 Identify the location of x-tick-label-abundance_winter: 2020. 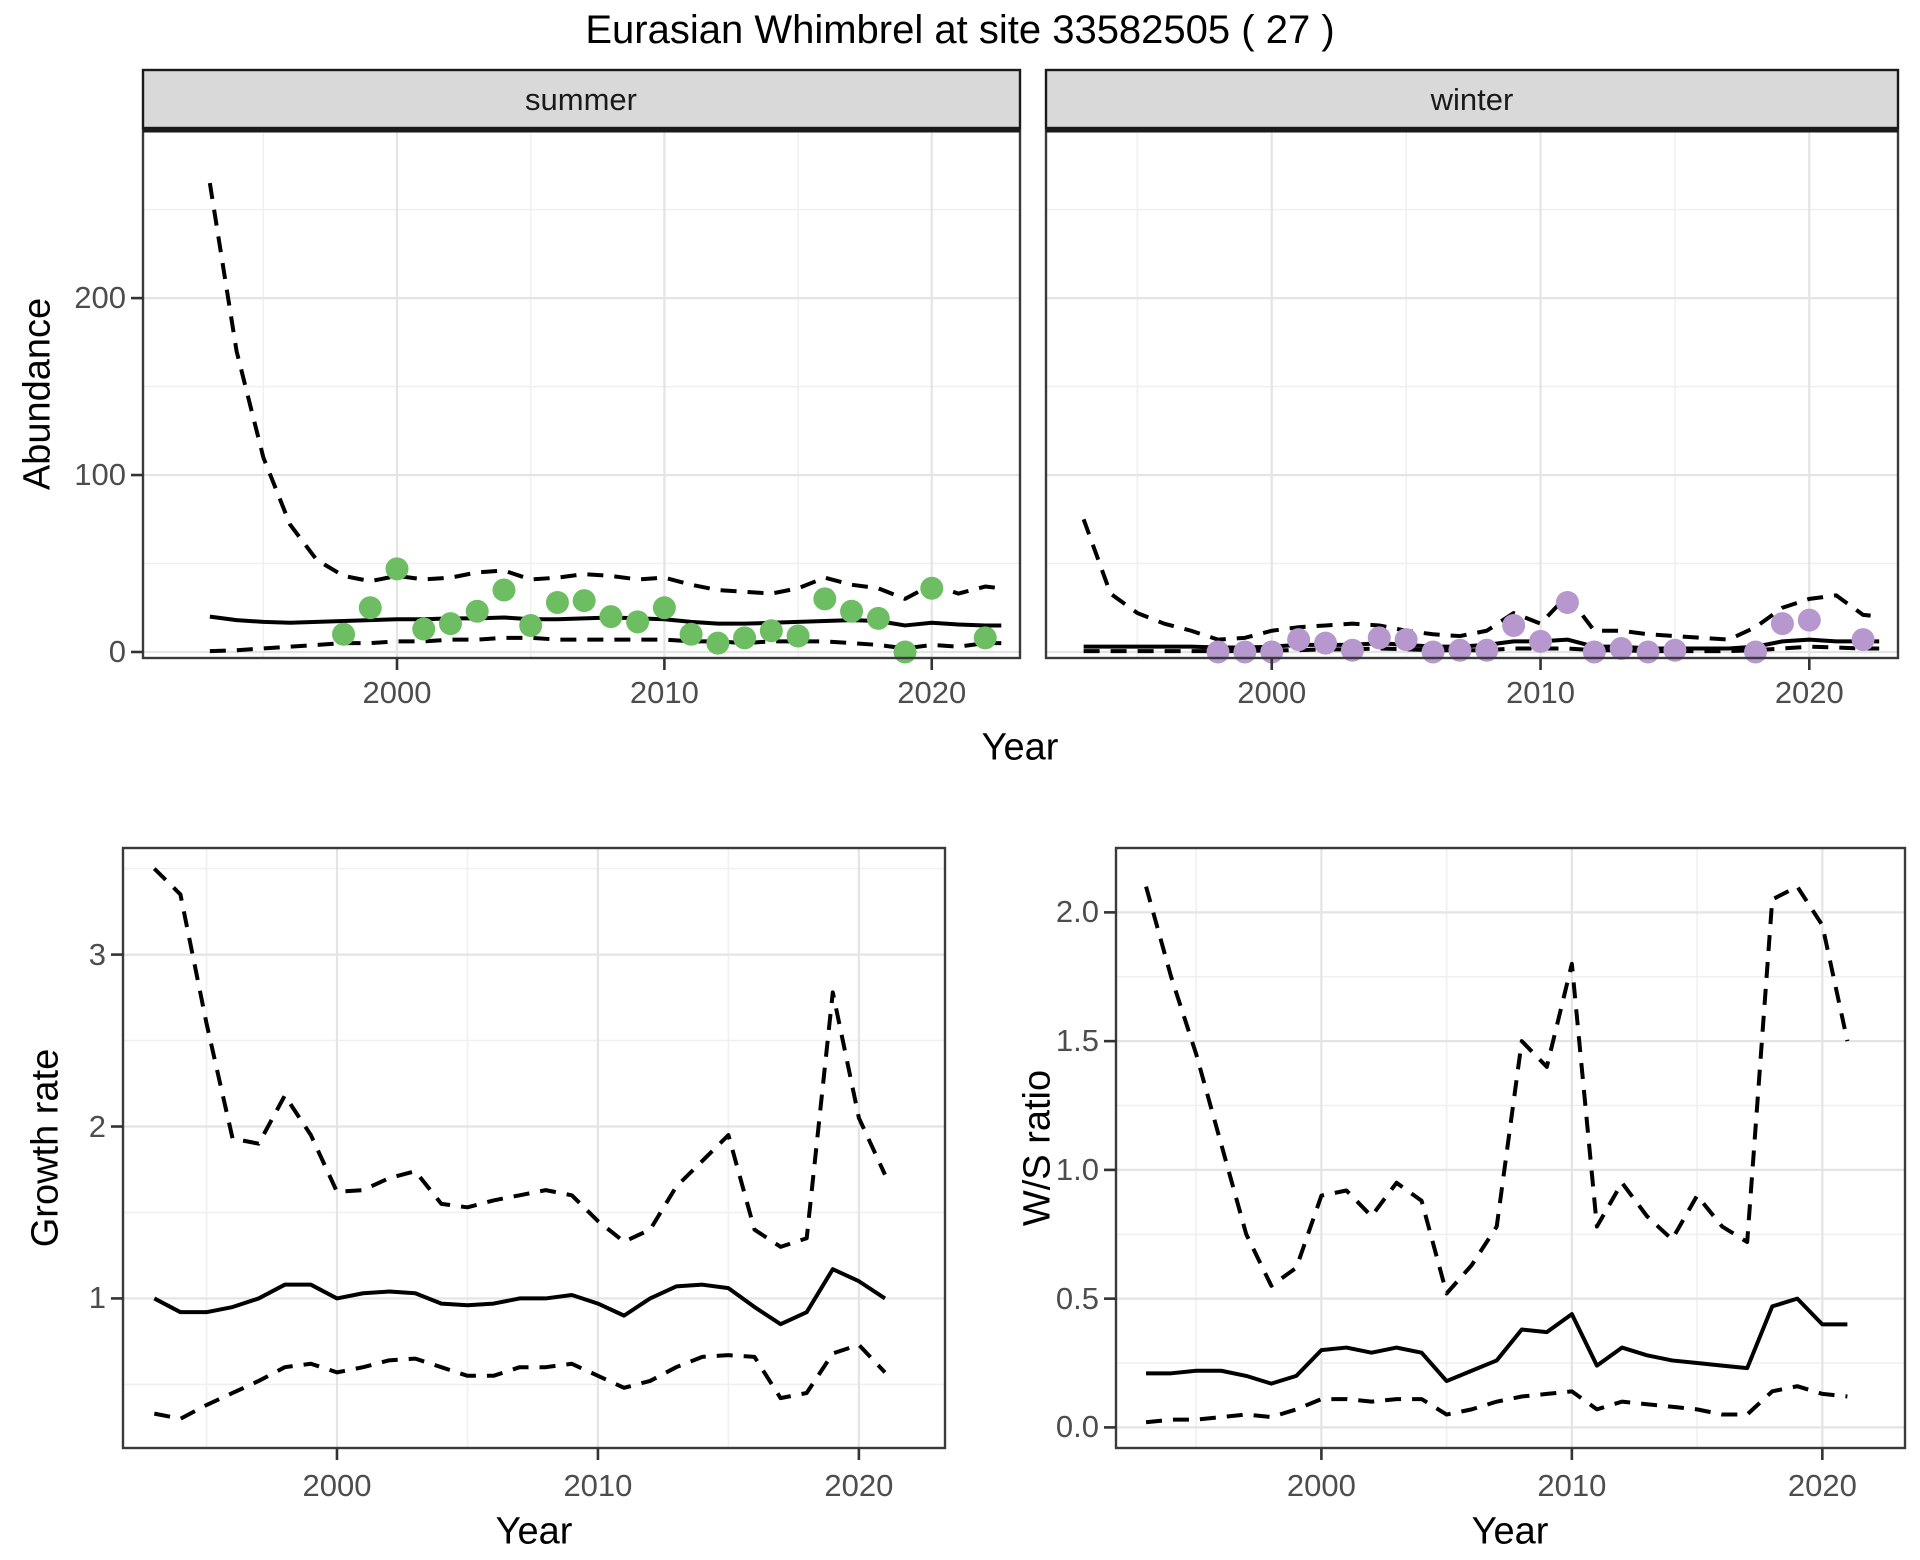
(1809, 692).